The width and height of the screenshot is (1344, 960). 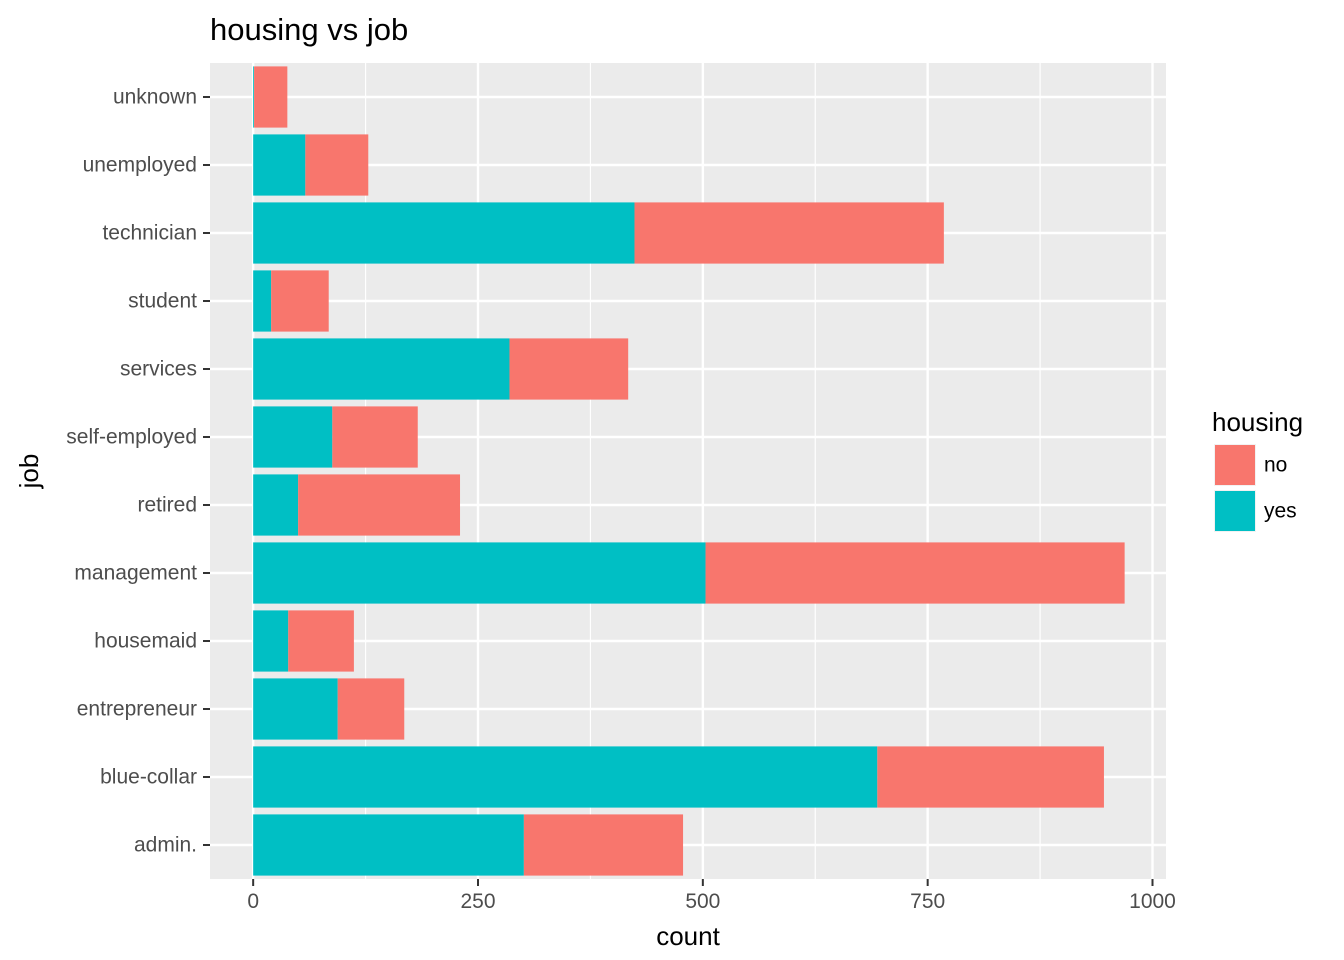 I want to click on bar-yes-technician, so click(x=444, y=233).